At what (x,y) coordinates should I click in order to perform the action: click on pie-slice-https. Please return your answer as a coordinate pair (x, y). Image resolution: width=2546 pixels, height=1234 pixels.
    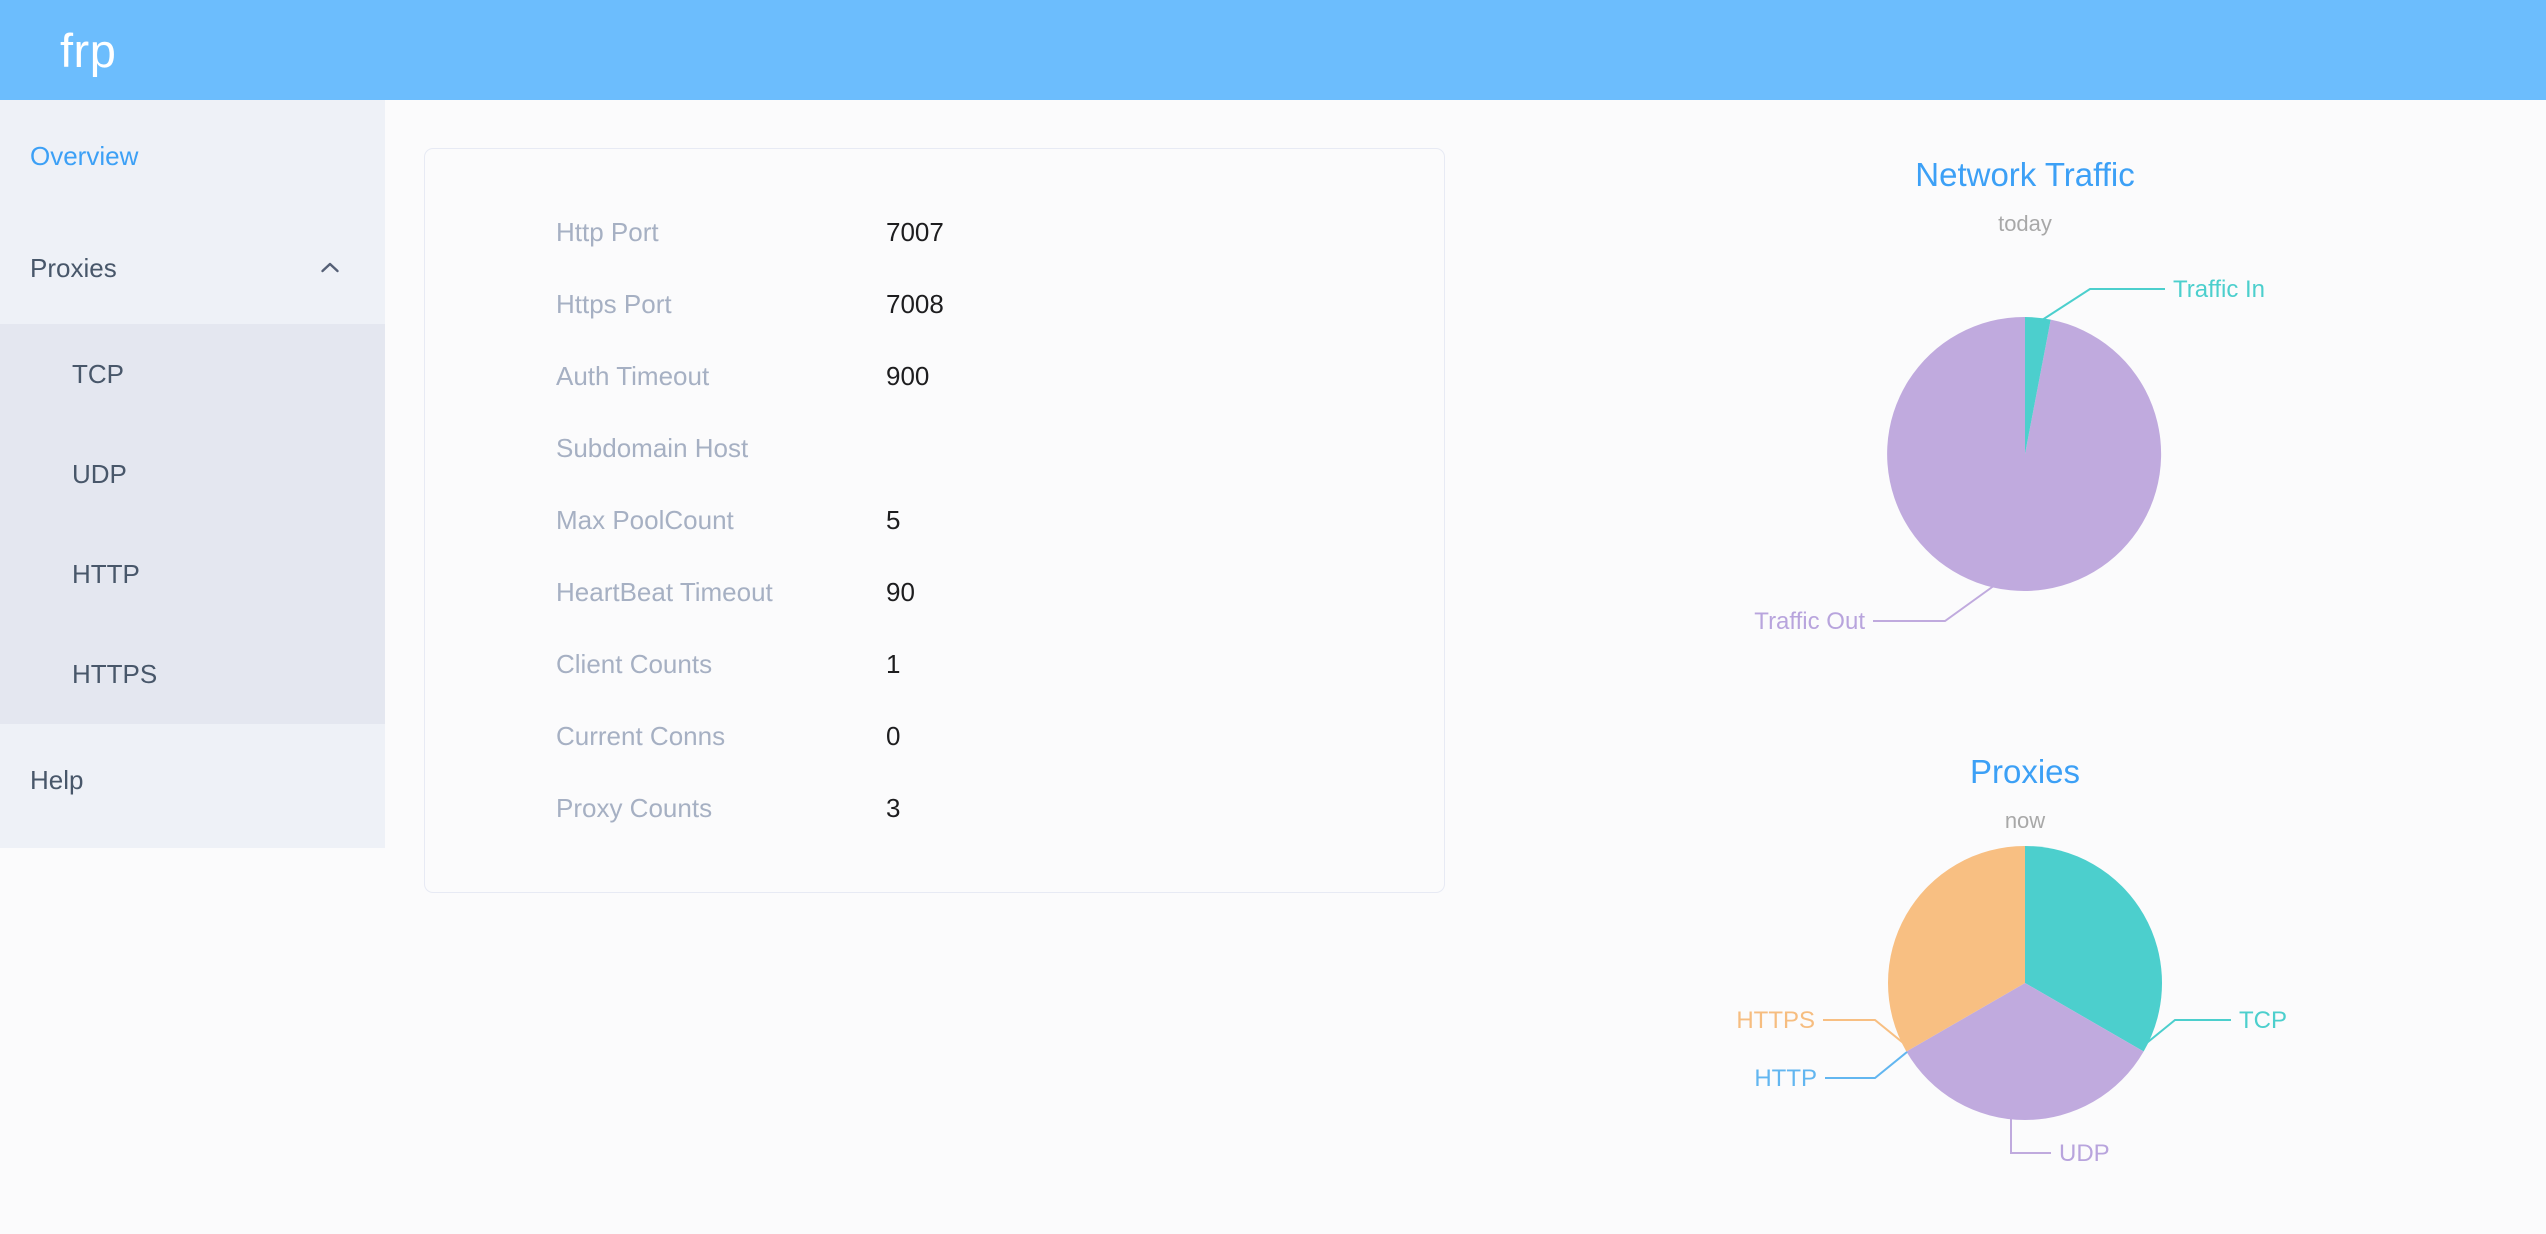
    Looking at the image, I should click on (1956, 949).